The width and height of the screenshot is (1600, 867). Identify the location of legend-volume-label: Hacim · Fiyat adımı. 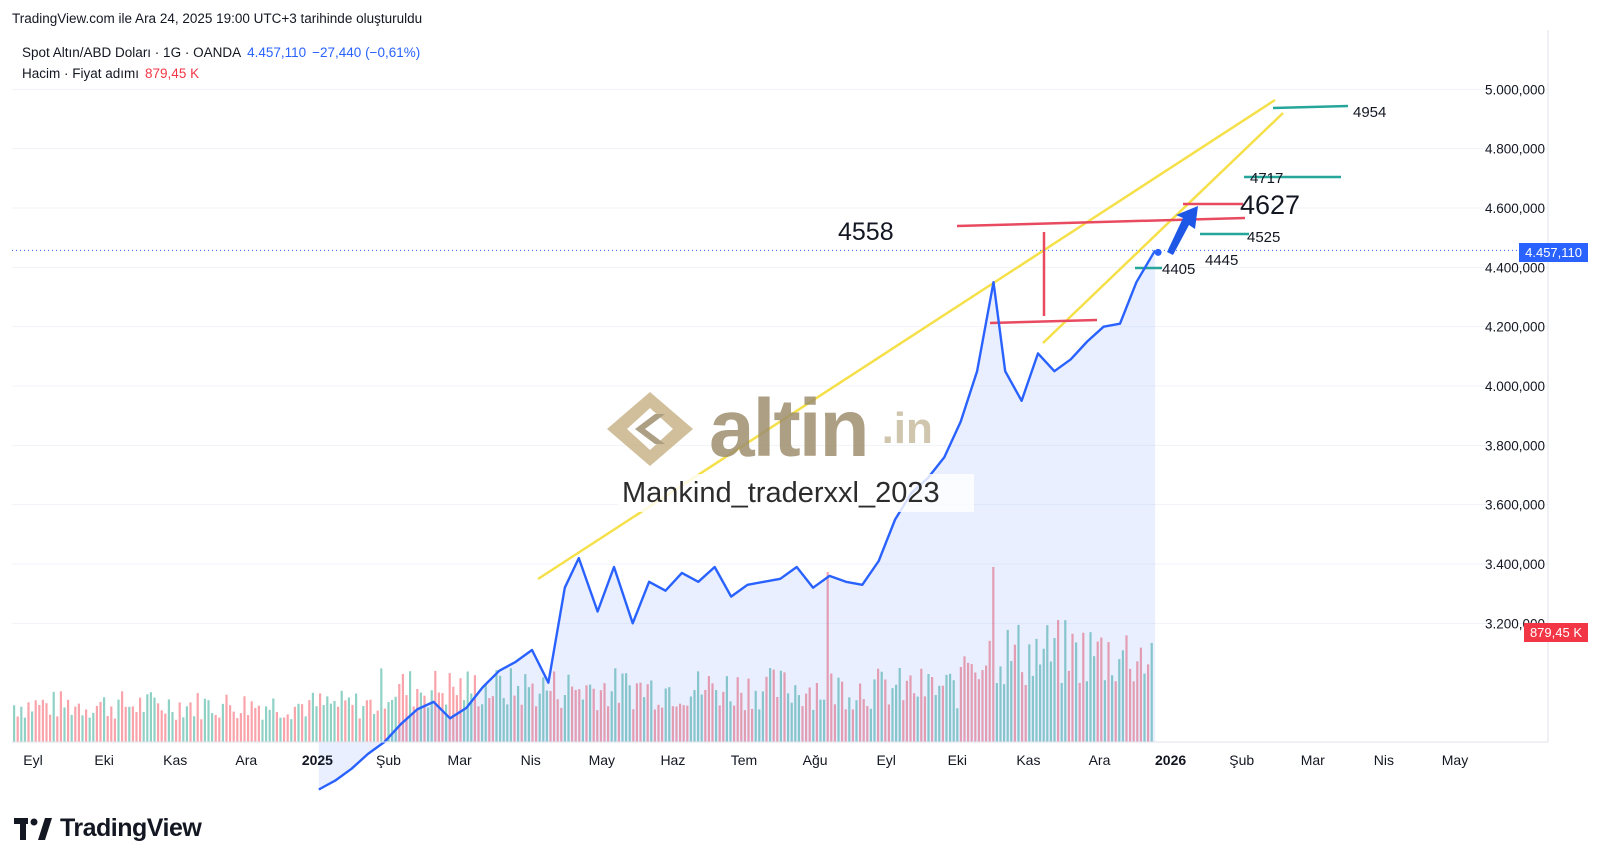
(81, 73).